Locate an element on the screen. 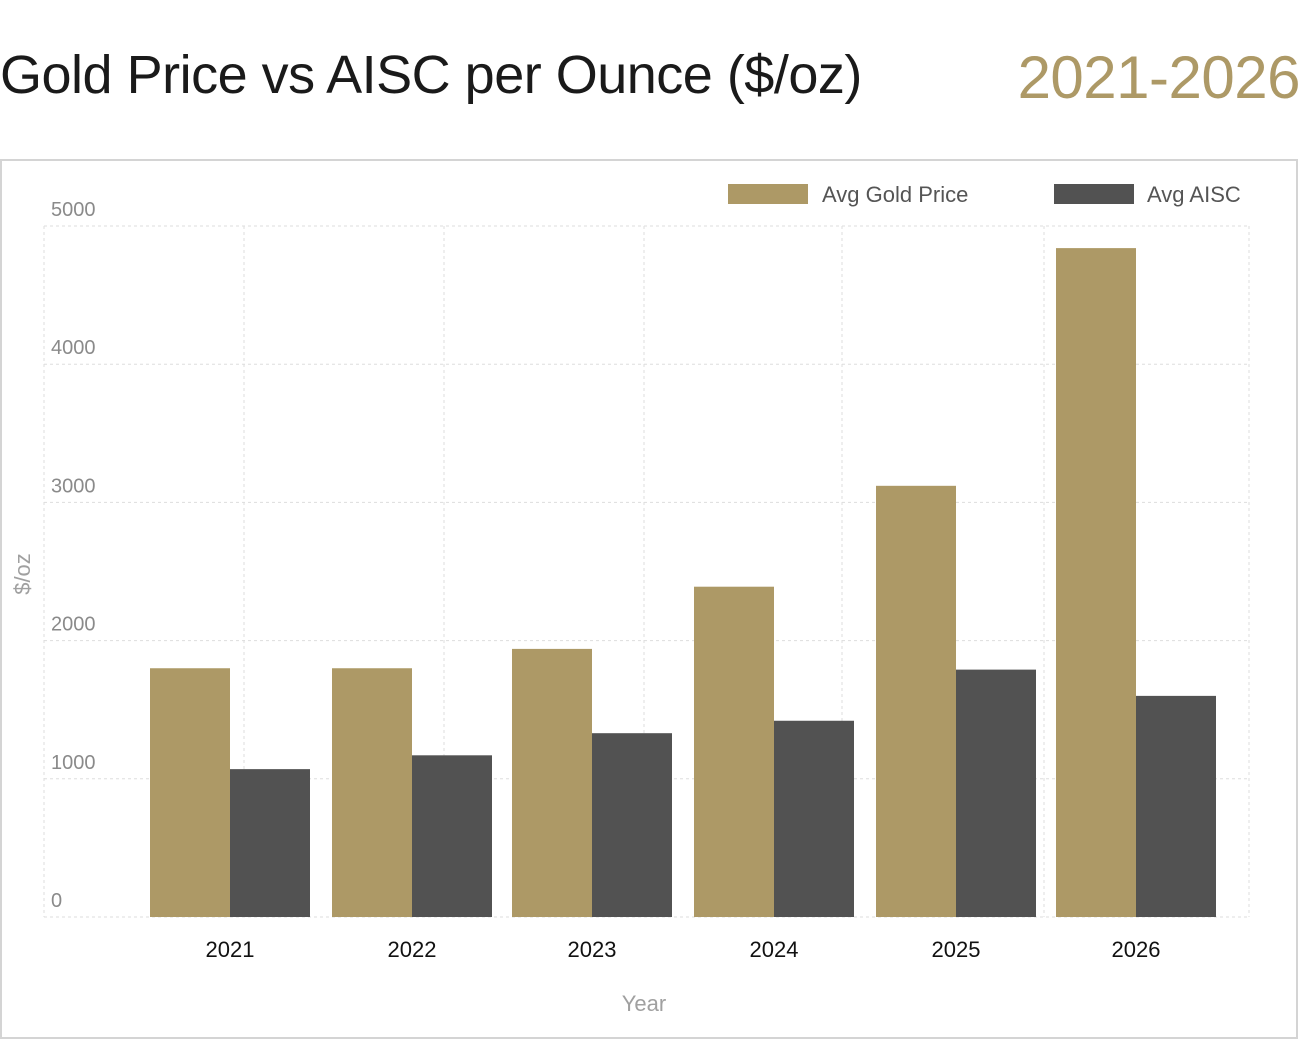 The height and width of the screenshot is (1042, 1300). y-tick-label: 4000 is located at coordinates (73, 348).